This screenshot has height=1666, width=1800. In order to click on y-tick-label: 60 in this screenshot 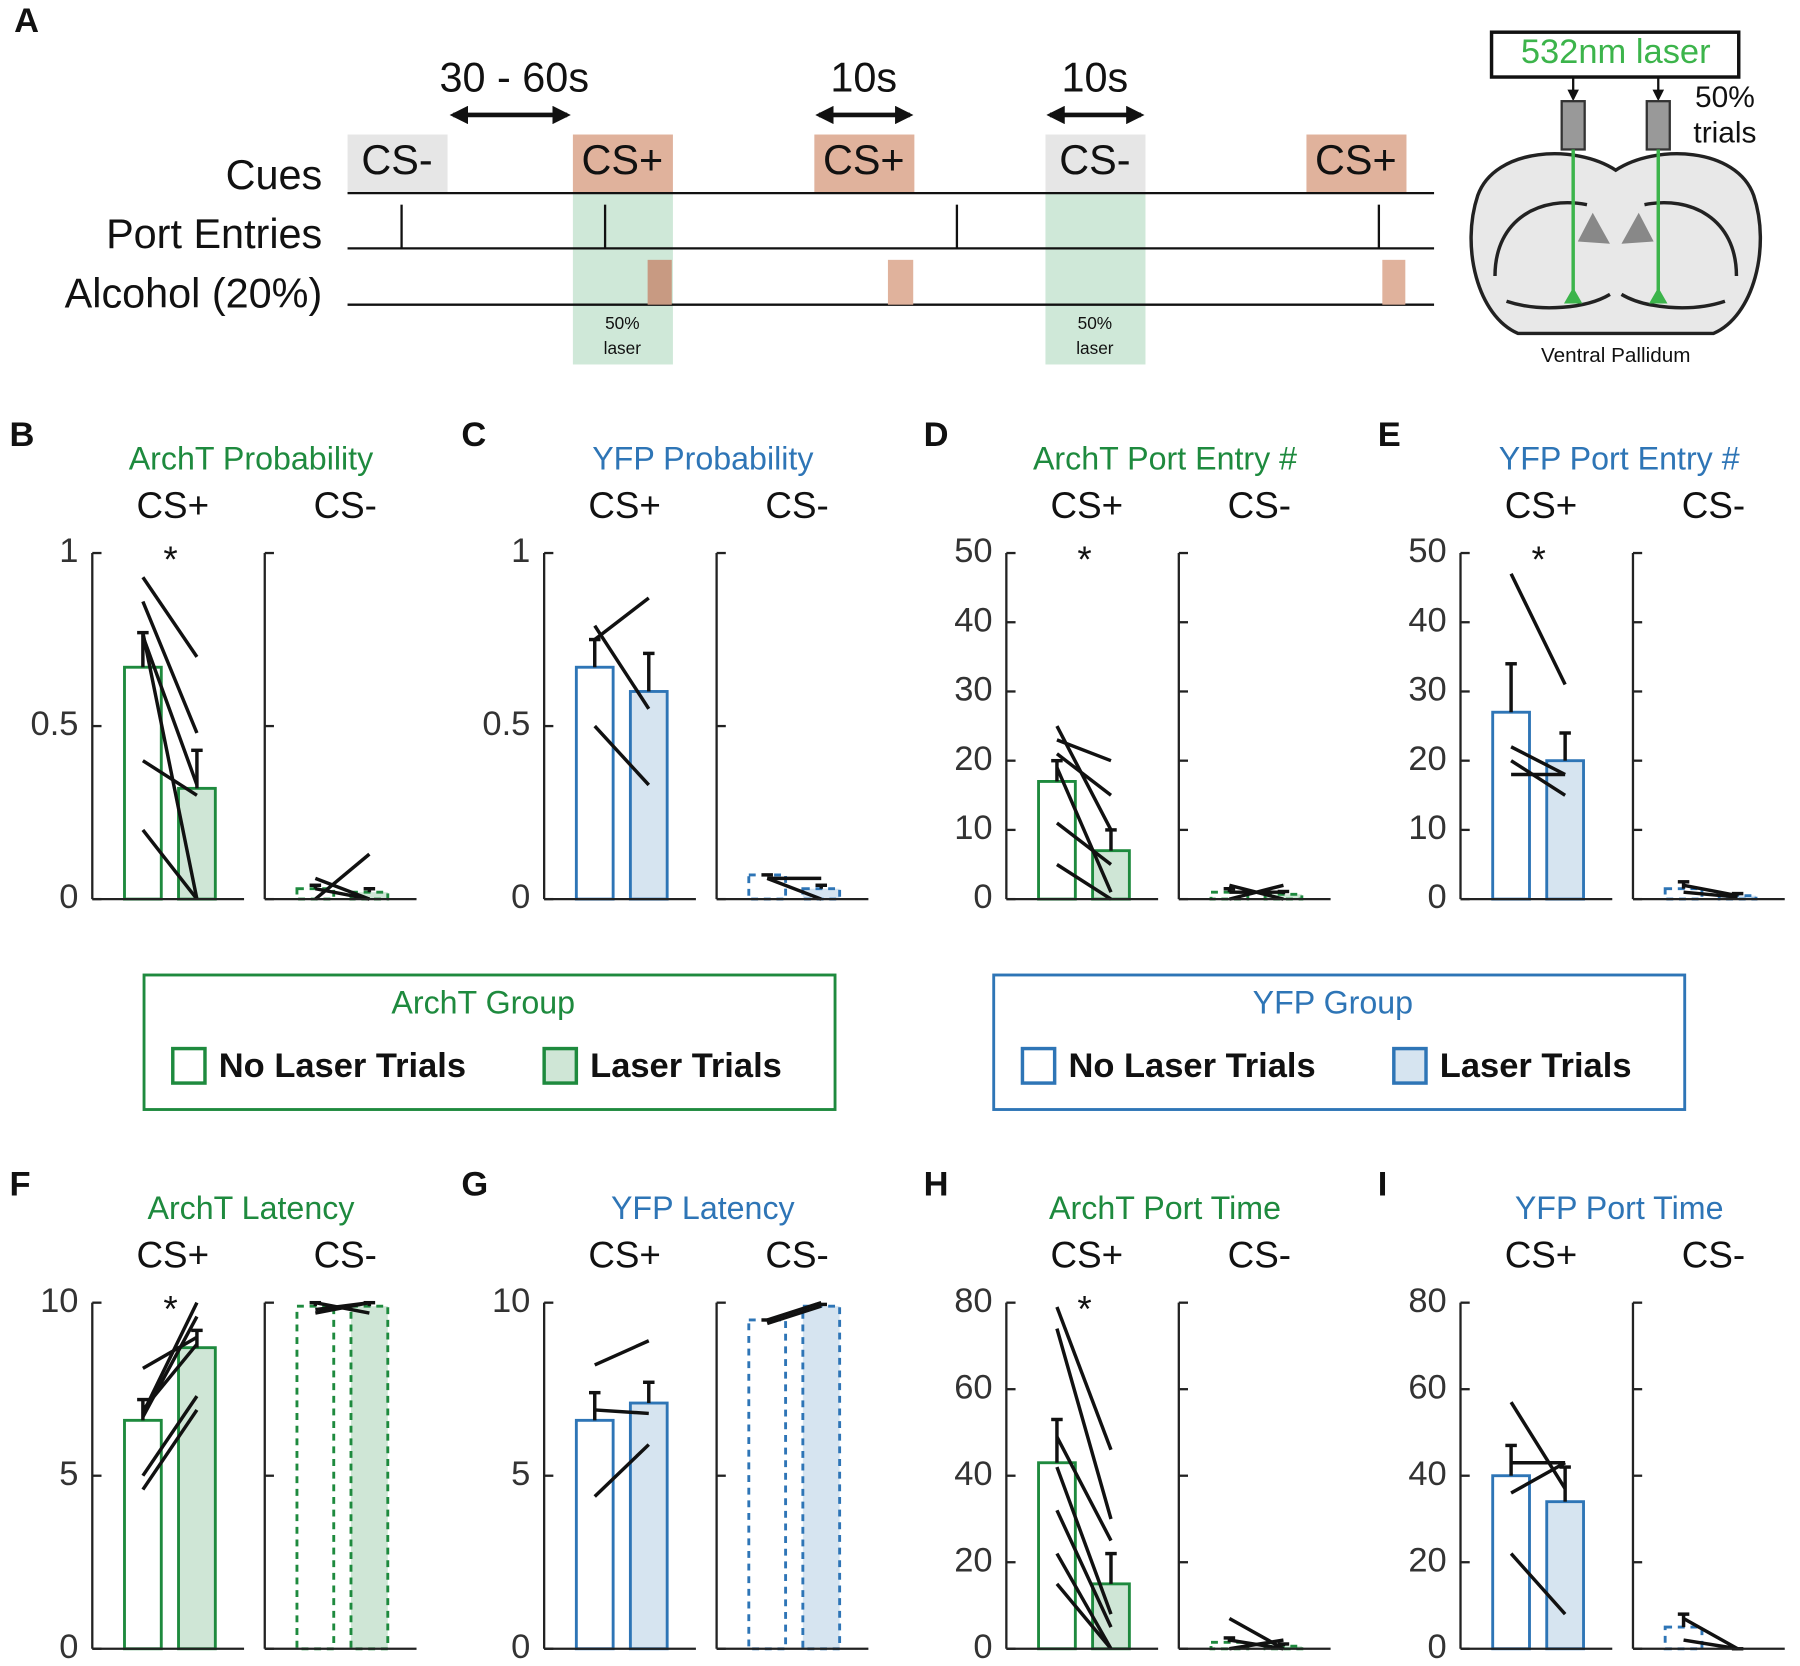, I will do `click(1427, 1387)`.